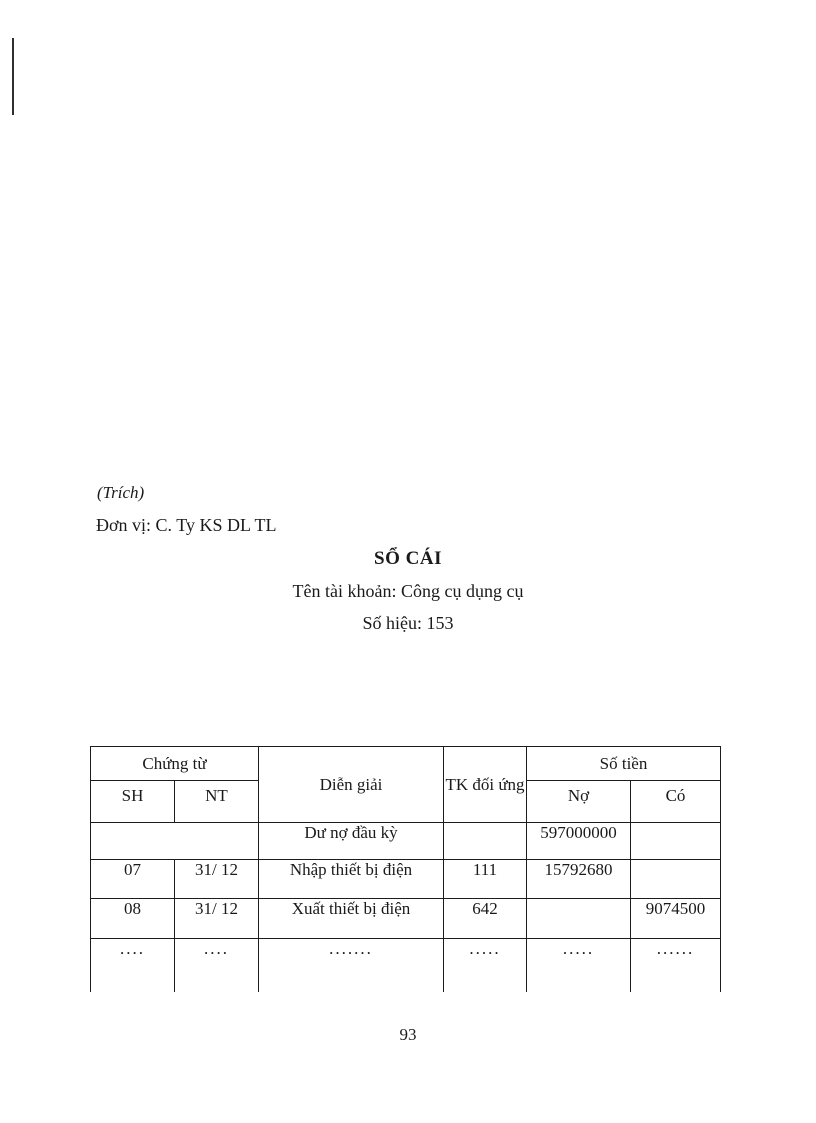 This screenshot has height=1123, width=816. Describe the element at coordinates (174, 841) in the screenshot. I see `cell-sh-nt-merged` at that location.